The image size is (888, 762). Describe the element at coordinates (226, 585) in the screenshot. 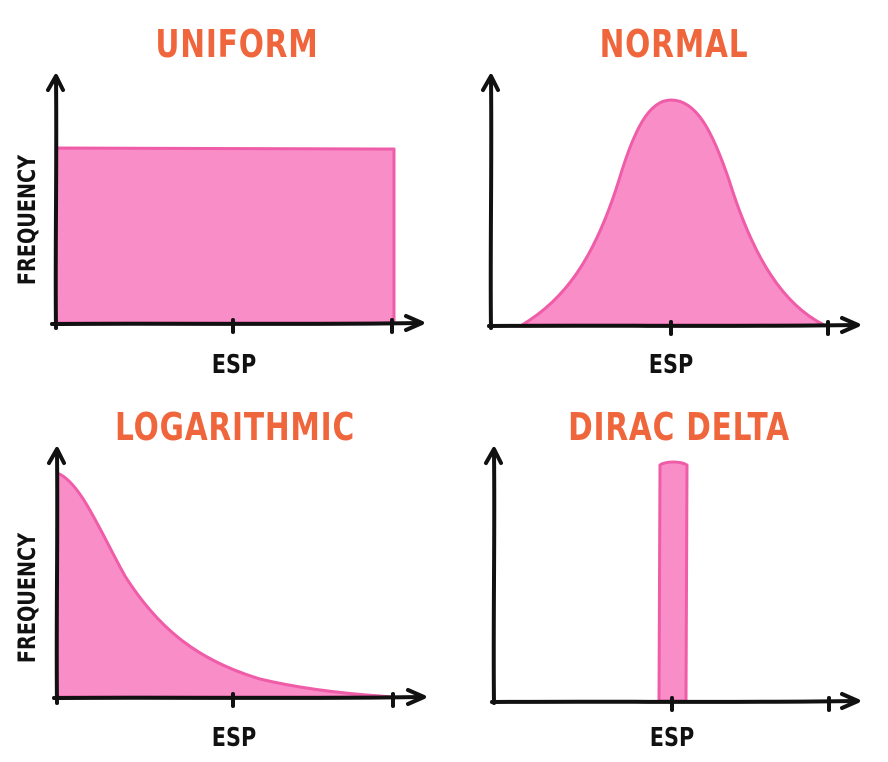

I see `logarithmic-curve-area` at that location.